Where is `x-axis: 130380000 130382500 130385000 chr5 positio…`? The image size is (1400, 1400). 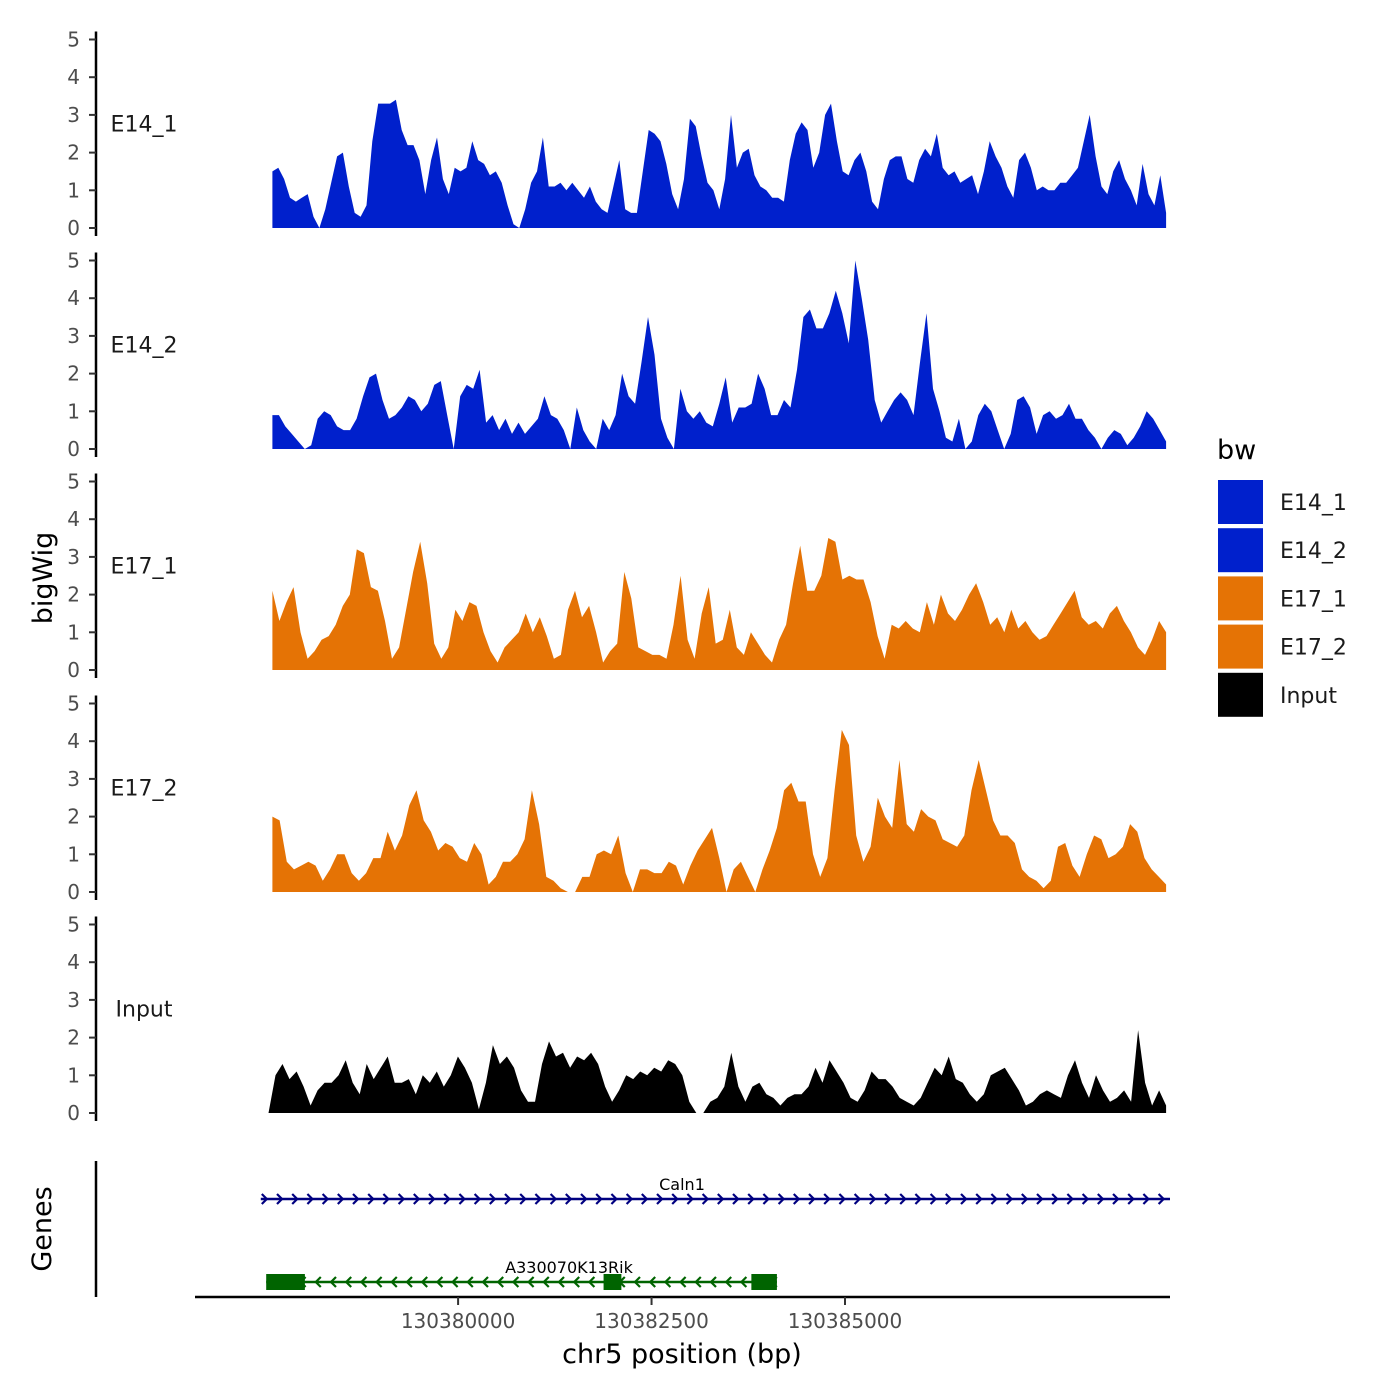
x-axis: 130380000 130382500 130385000 chr5 positio… is located at coordinates (682, 1332).